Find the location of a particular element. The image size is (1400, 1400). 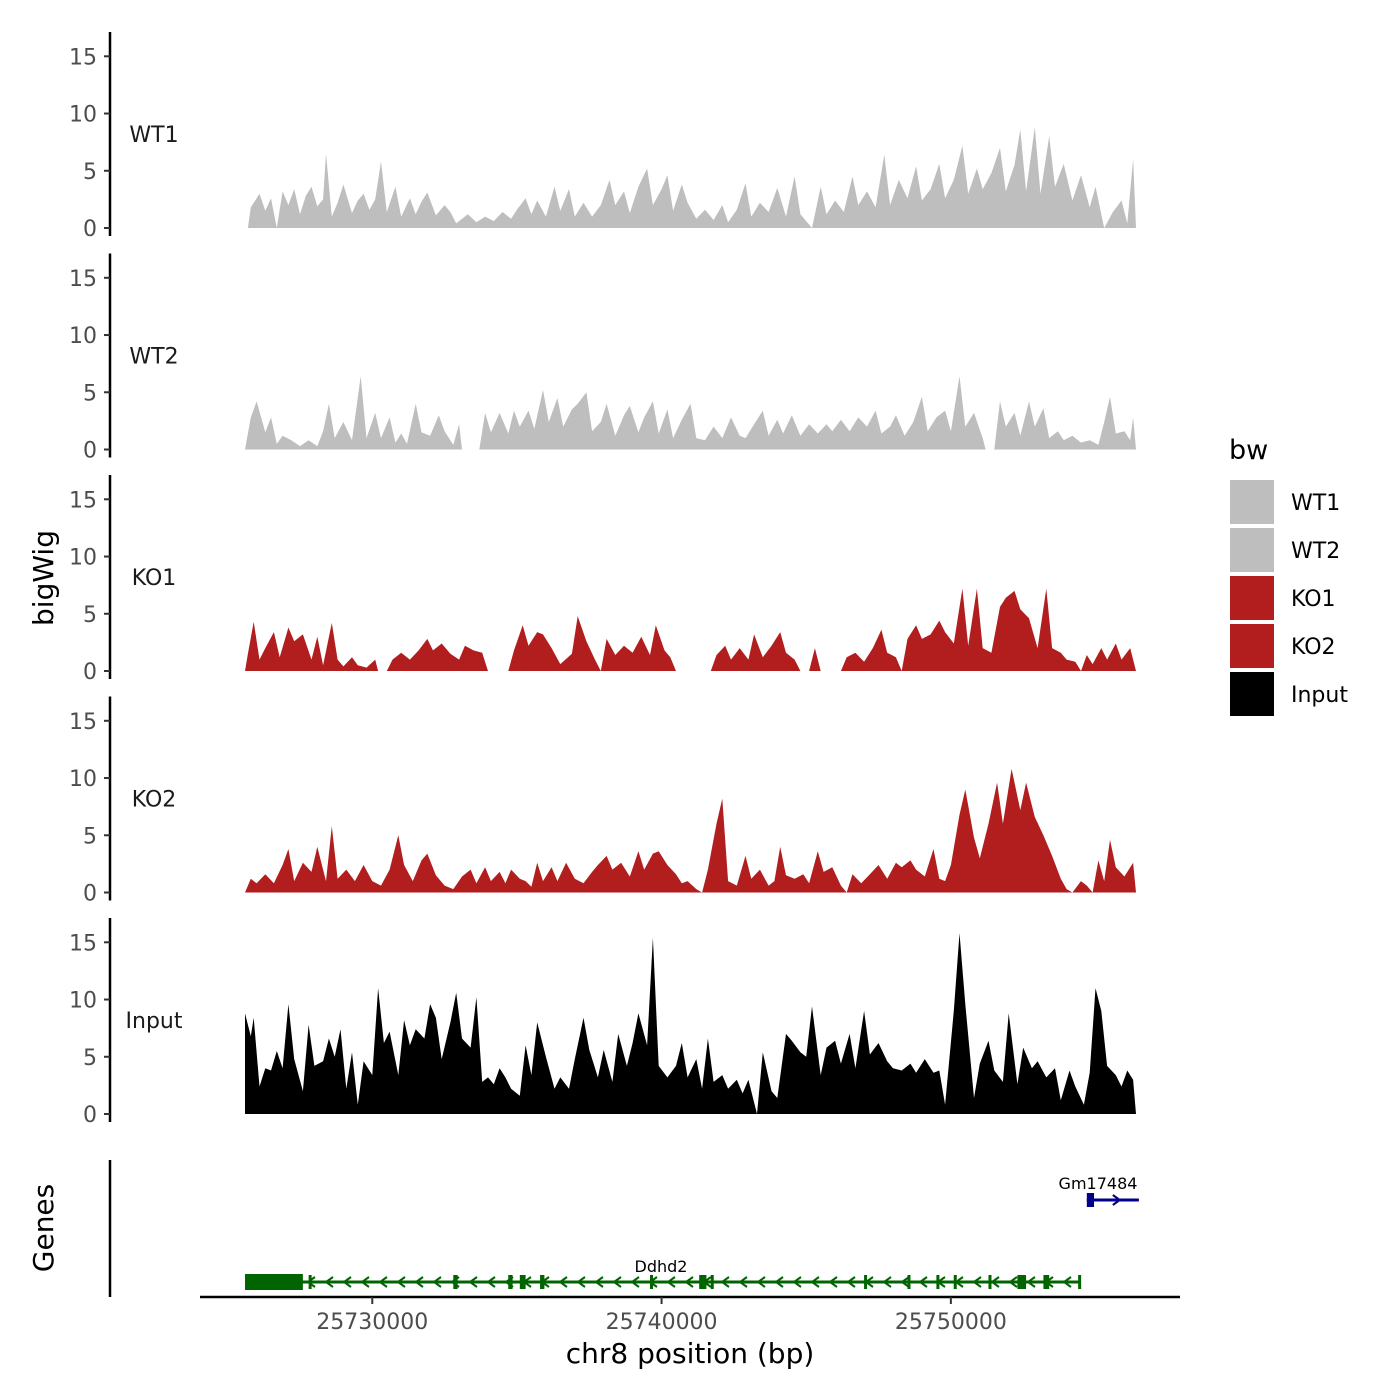

y-tick-label-wt2-0: 0 is located at coordinates (90, 451).